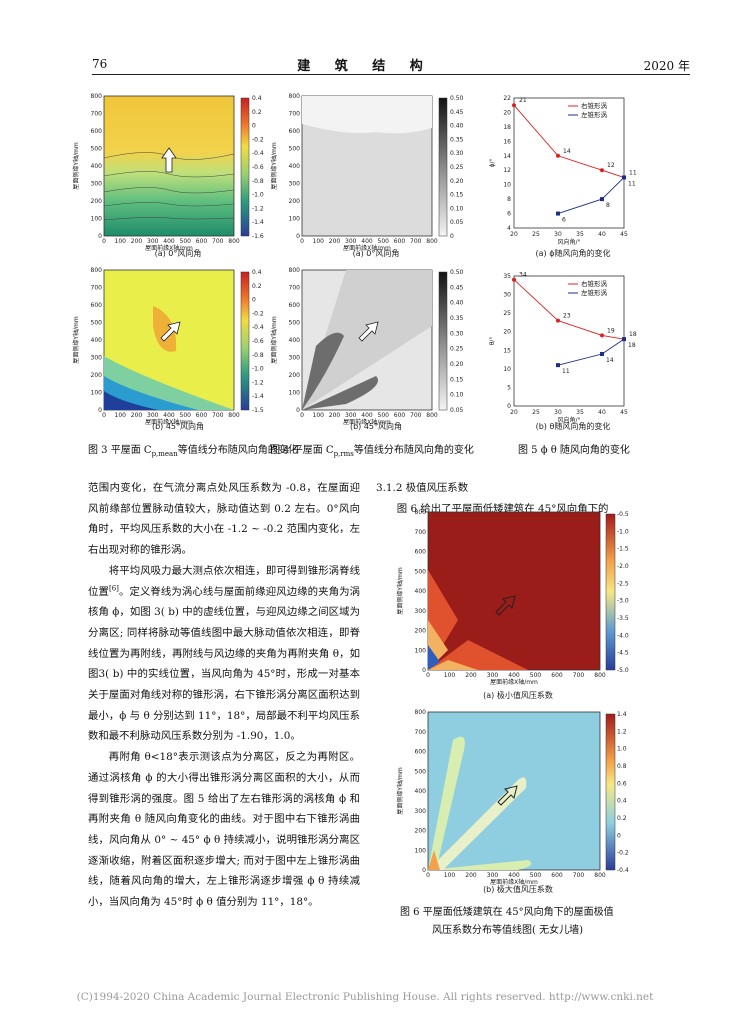 This screenshot has width=730, height=1024. I want to click on fig3a-ylabel: 屋面侧缘Y轴/mm, so click(76, 166).